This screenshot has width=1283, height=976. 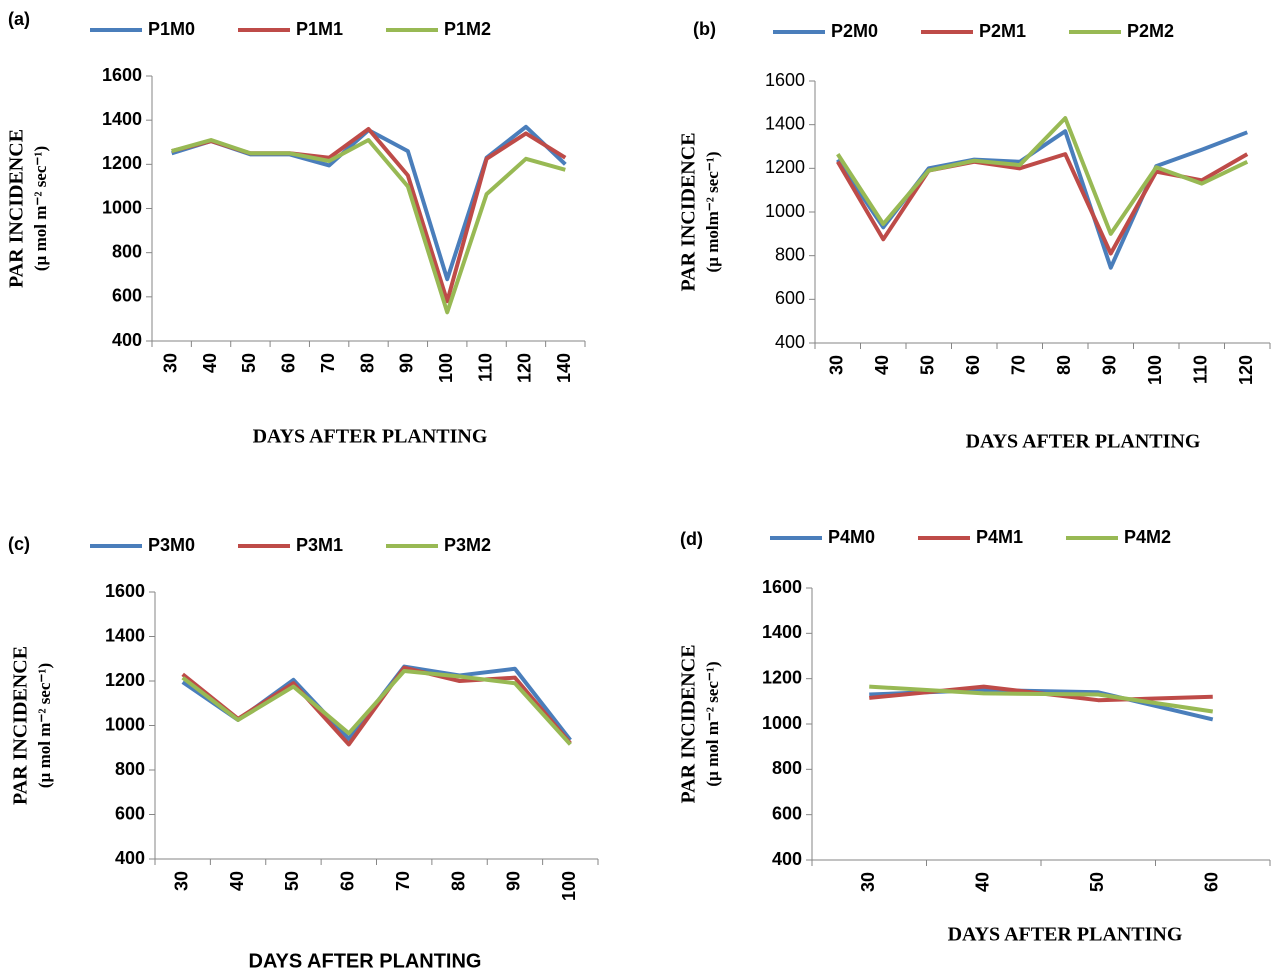 What do you see at coordinates (691, 539) in the screenshot?
I see `panel-label: (d)` at bounding box center [691, 539].